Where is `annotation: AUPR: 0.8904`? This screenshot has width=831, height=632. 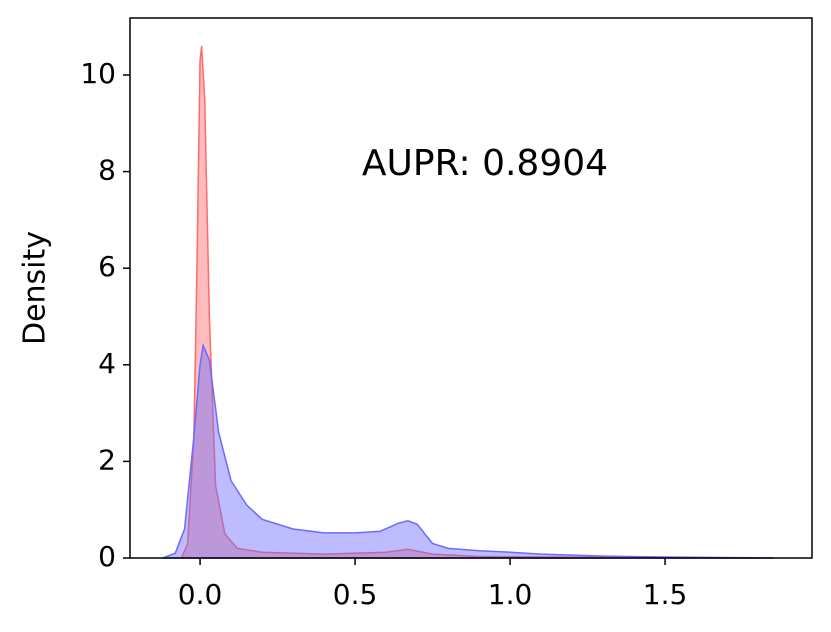
annotation: AUPR: 0.8904 is located at coordinates (485, 163).